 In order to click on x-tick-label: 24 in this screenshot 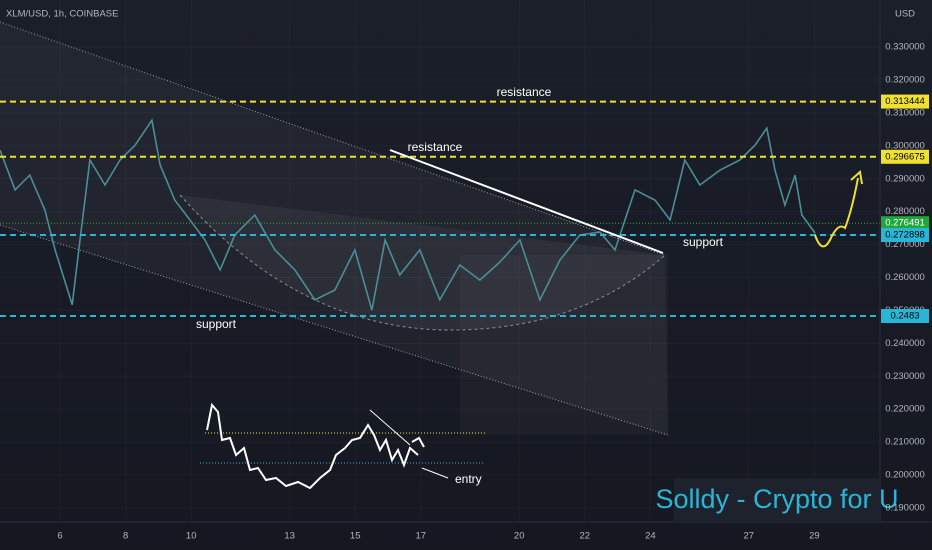, I will do `click(650, 536)`.